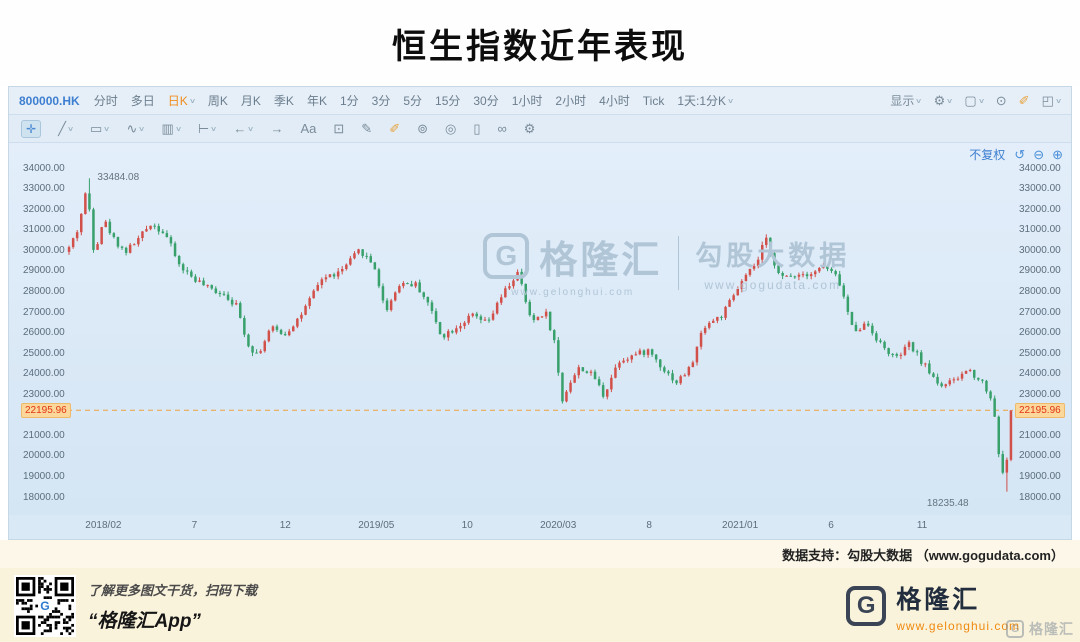 The width and height of the screenshot is (1080, 642). I want to click on corner-watermark-text: 格隆汇, so click(1051, 629).